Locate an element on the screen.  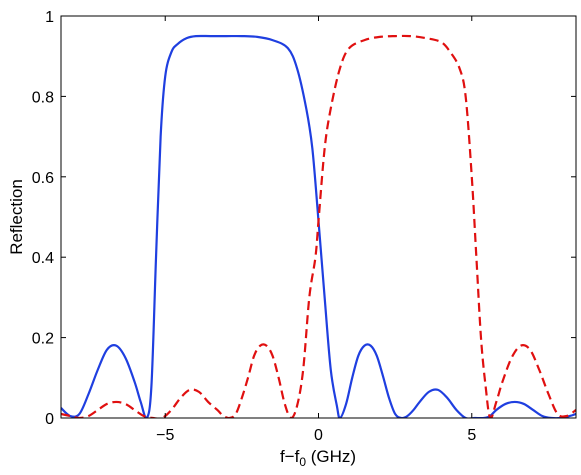
x-axis-label: f−f0 (GHz) is located at coordinates (318, 458).